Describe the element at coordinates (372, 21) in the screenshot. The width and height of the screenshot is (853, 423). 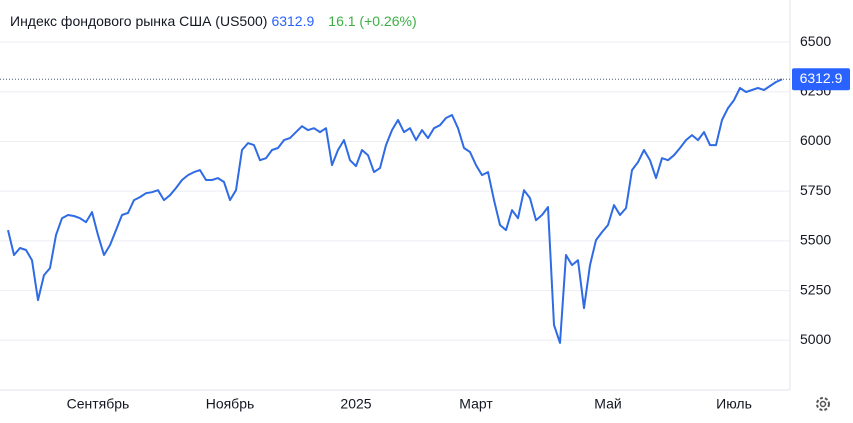
I see `price-change: 16.1 (+0.26%)` at that location.